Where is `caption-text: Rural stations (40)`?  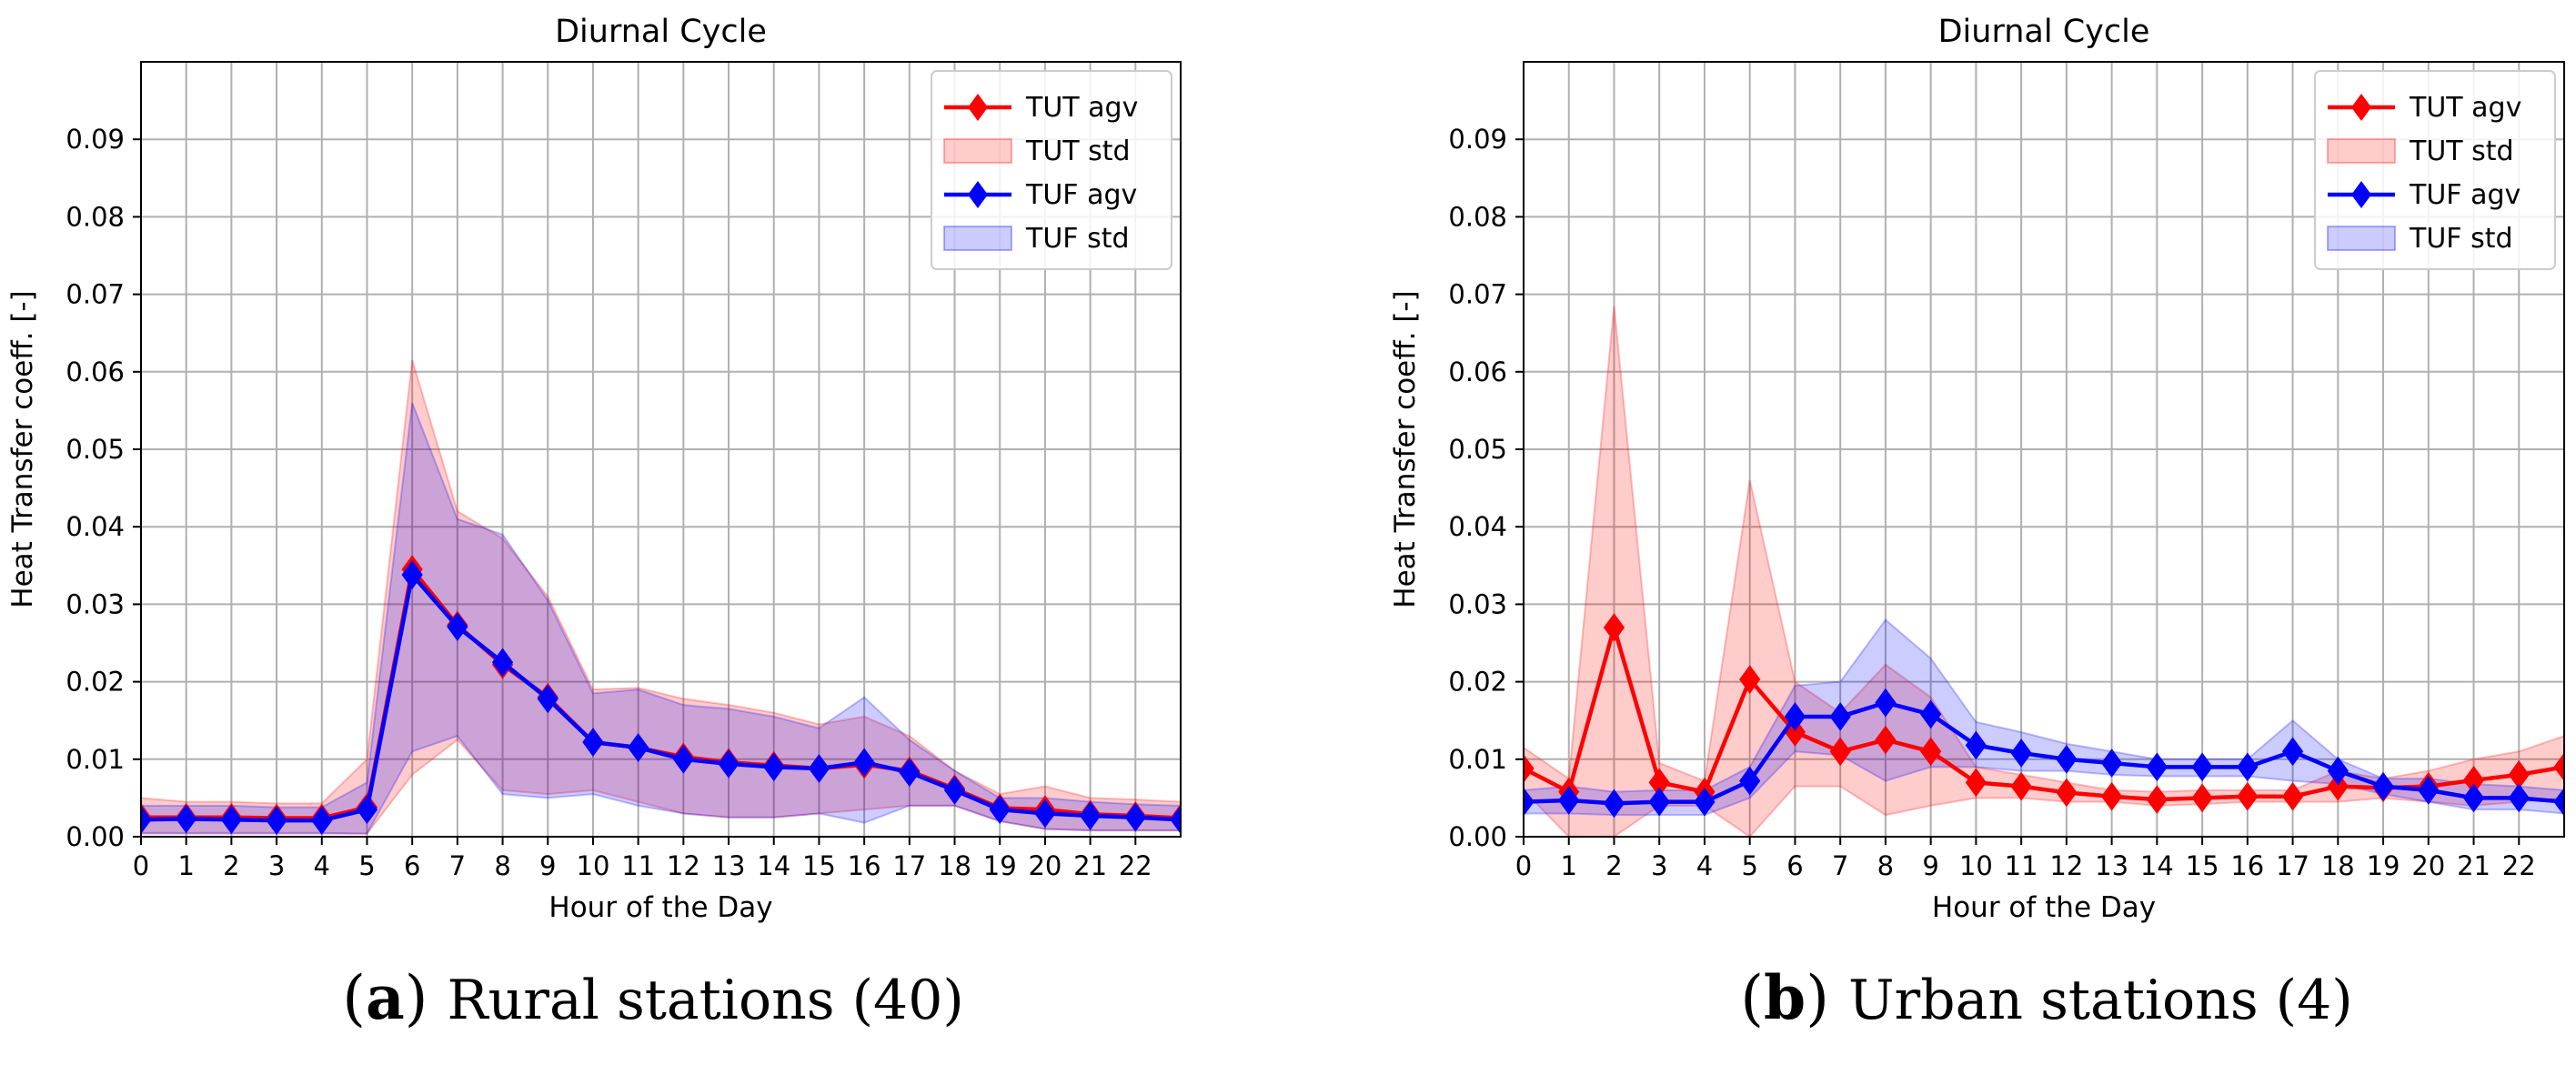 caption-text: Rural stations (40) is located at coordinates (705, 1001).